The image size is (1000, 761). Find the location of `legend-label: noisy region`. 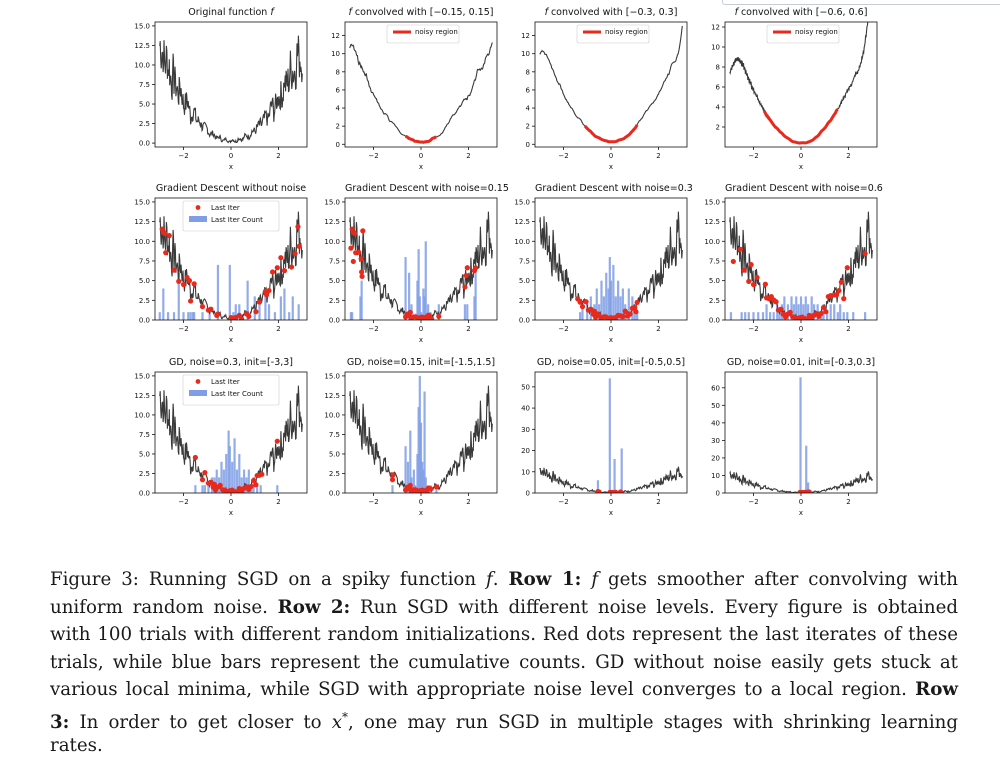

legend-label: noisy region is located at coordinates (816, 32).